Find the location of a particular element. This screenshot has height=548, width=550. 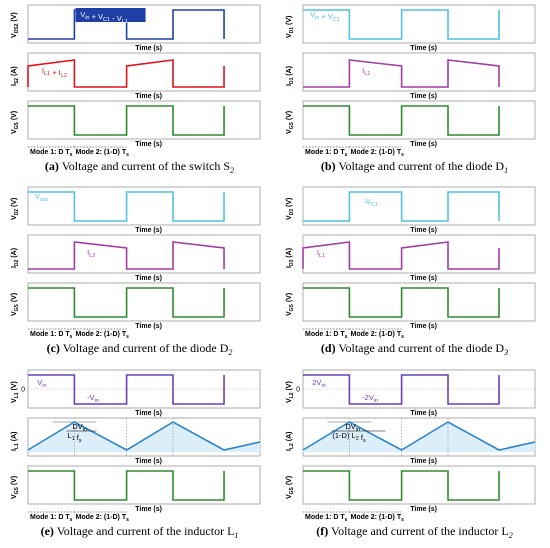

plot-b-1: VD1 (V) Vin + VC1 Time (s) is located at coordinates (411, 28).